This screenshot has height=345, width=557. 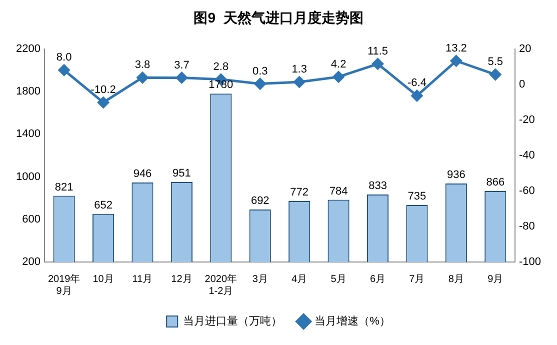 I want to click on y2-tick-label: 20, so click(x=525, y=48).